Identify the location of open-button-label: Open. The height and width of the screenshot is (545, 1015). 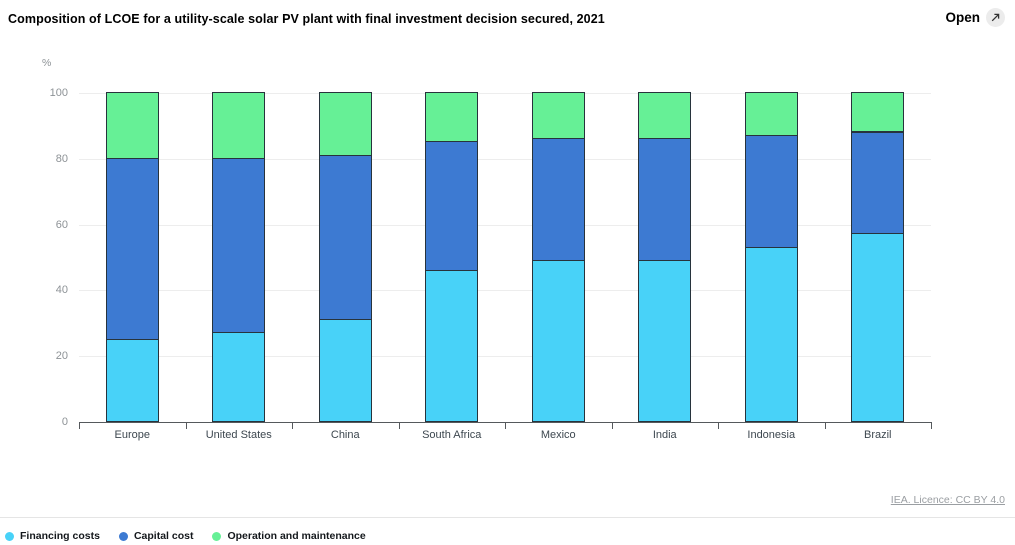
(962, 17).